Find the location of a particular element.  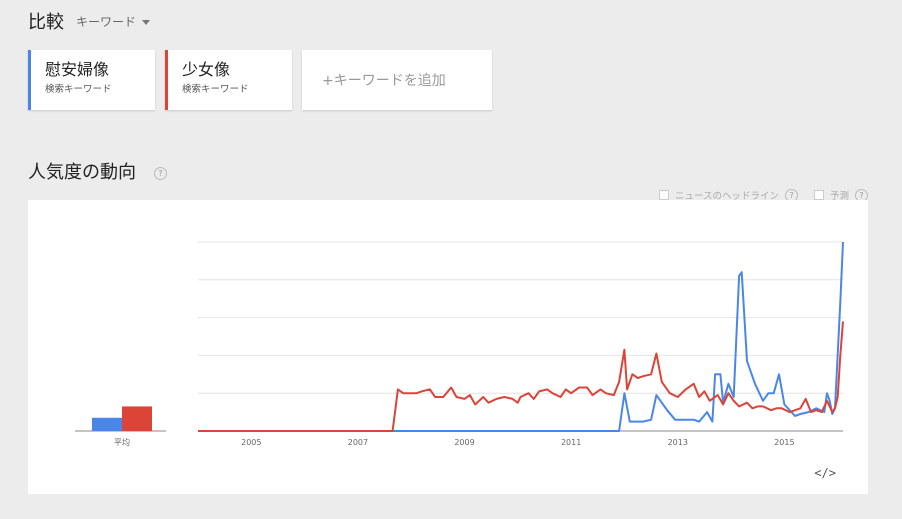

keyword-cards: 慰安婦像 検索キーワード 少女像 検索キーワード +キーワードを追加 is located at coordinates (260, 80).